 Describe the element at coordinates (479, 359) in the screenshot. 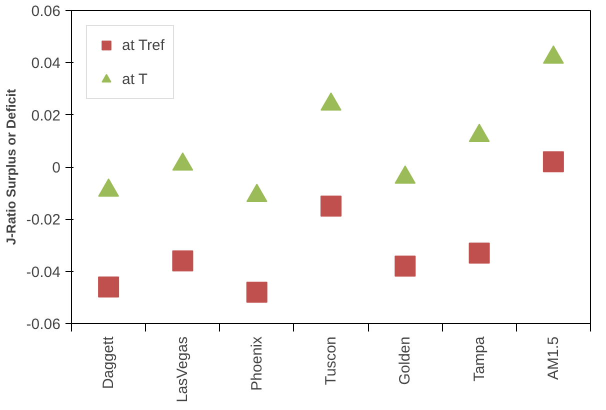

I see `x-tick-label: Tampa` at that location.